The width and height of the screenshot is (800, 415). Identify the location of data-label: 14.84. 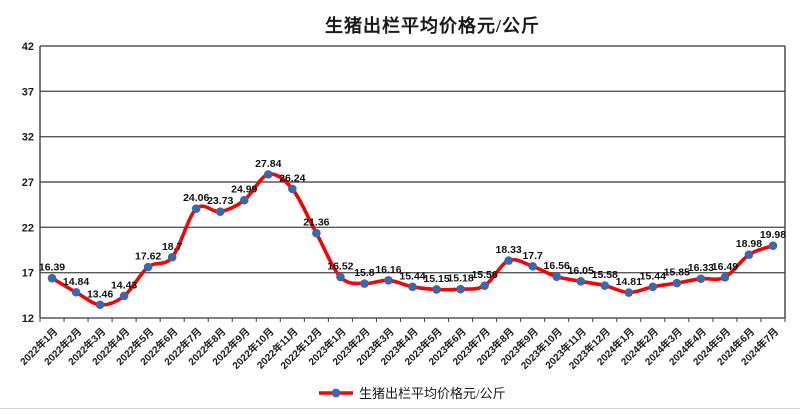
(76, 282).